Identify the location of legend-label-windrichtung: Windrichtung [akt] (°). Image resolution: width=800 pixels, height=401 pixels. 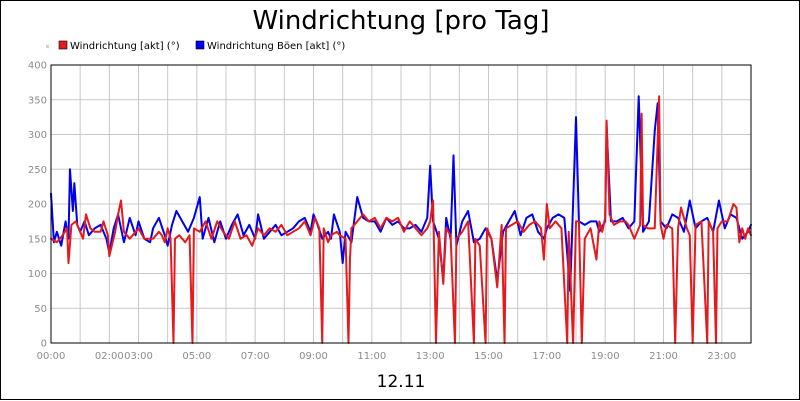
(125, 46).